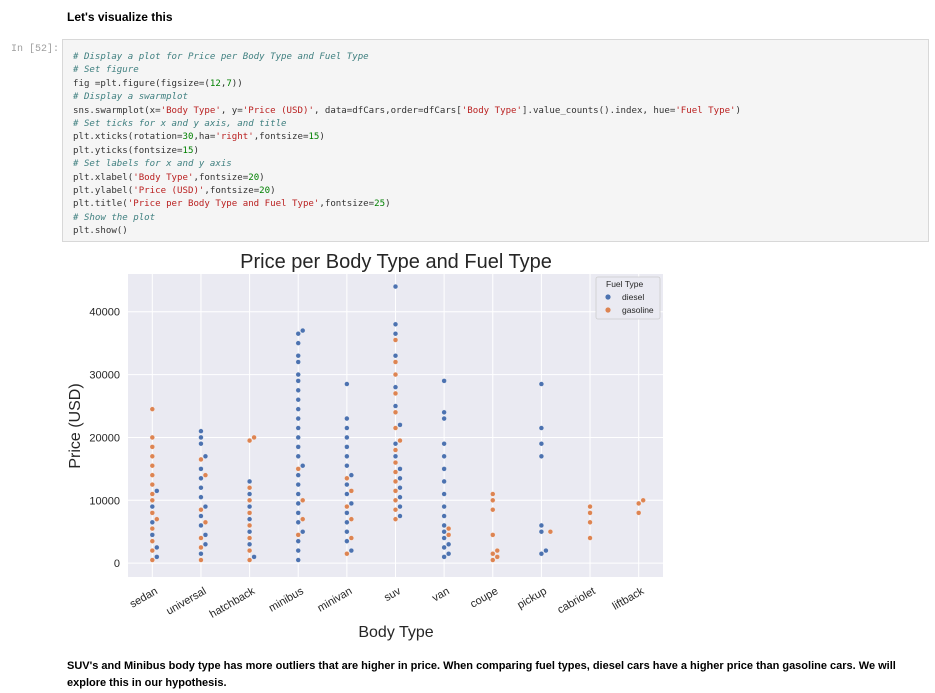 This screenshot has width=935, height=693. I want to click on x-tick-label: van, so click(440, 594).